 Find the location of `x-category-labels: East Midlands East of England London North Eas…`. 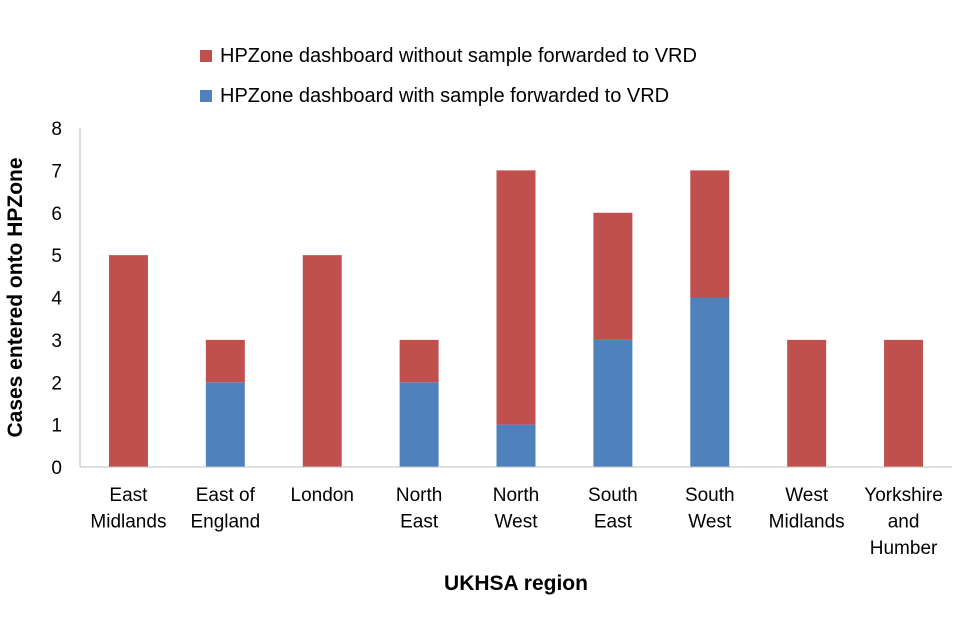

x-category-labels: East Midlands East of England London North Eas… is located at coordinates (516, 522).